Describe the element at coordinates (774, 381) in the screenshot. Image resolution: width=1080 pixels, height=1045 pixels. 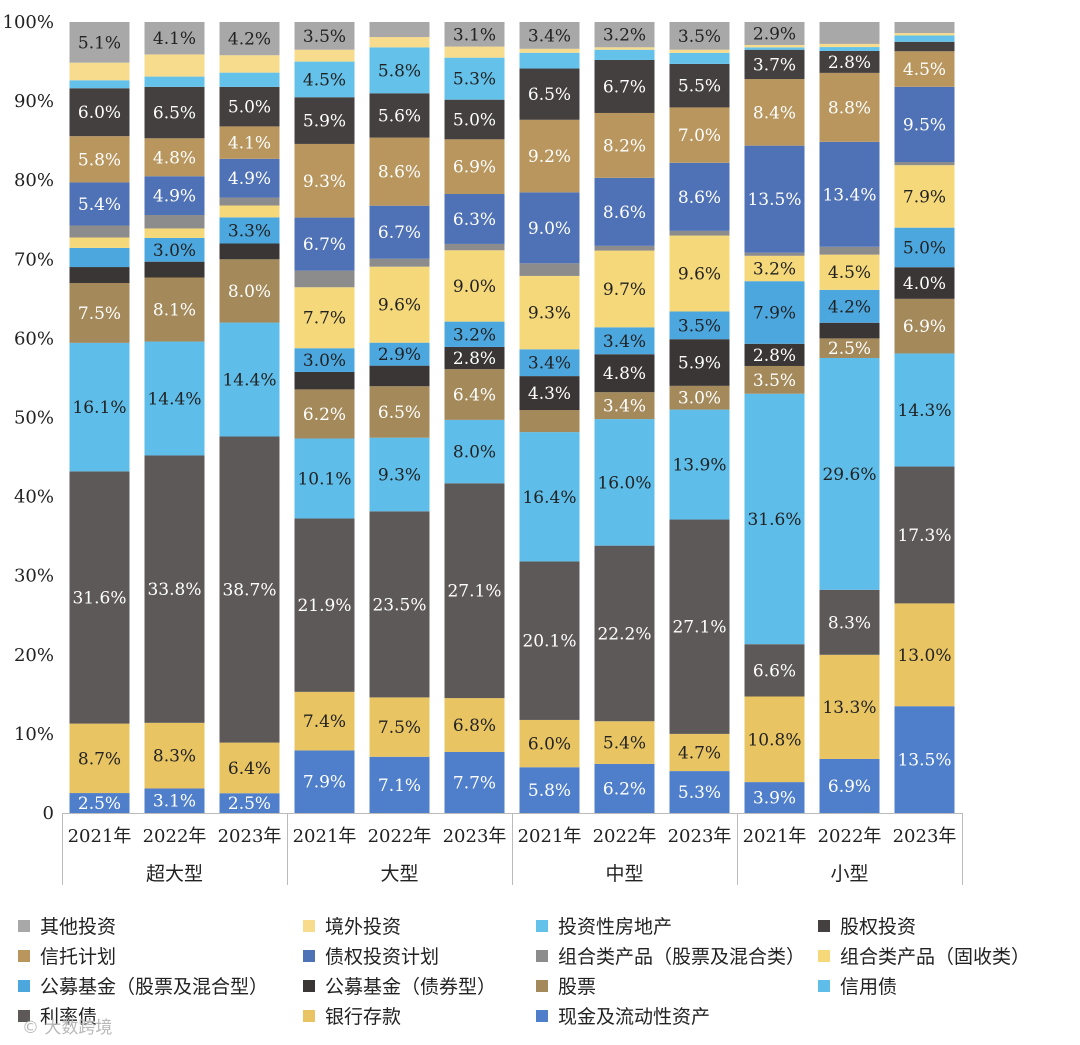
I see `data-label: 3.5%` at that location.